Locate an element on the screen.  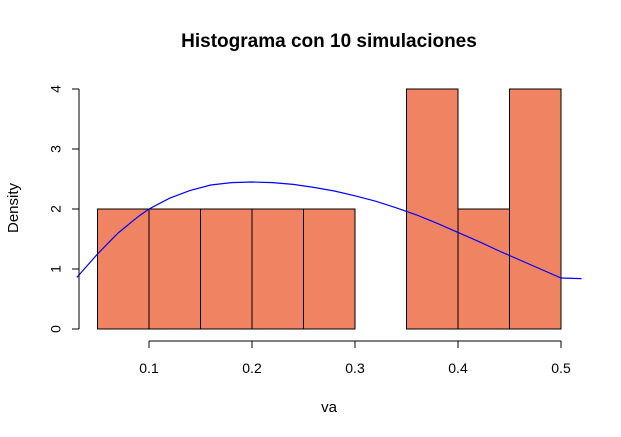
y-tick-label: 0 is located at coordinates (56, 329).